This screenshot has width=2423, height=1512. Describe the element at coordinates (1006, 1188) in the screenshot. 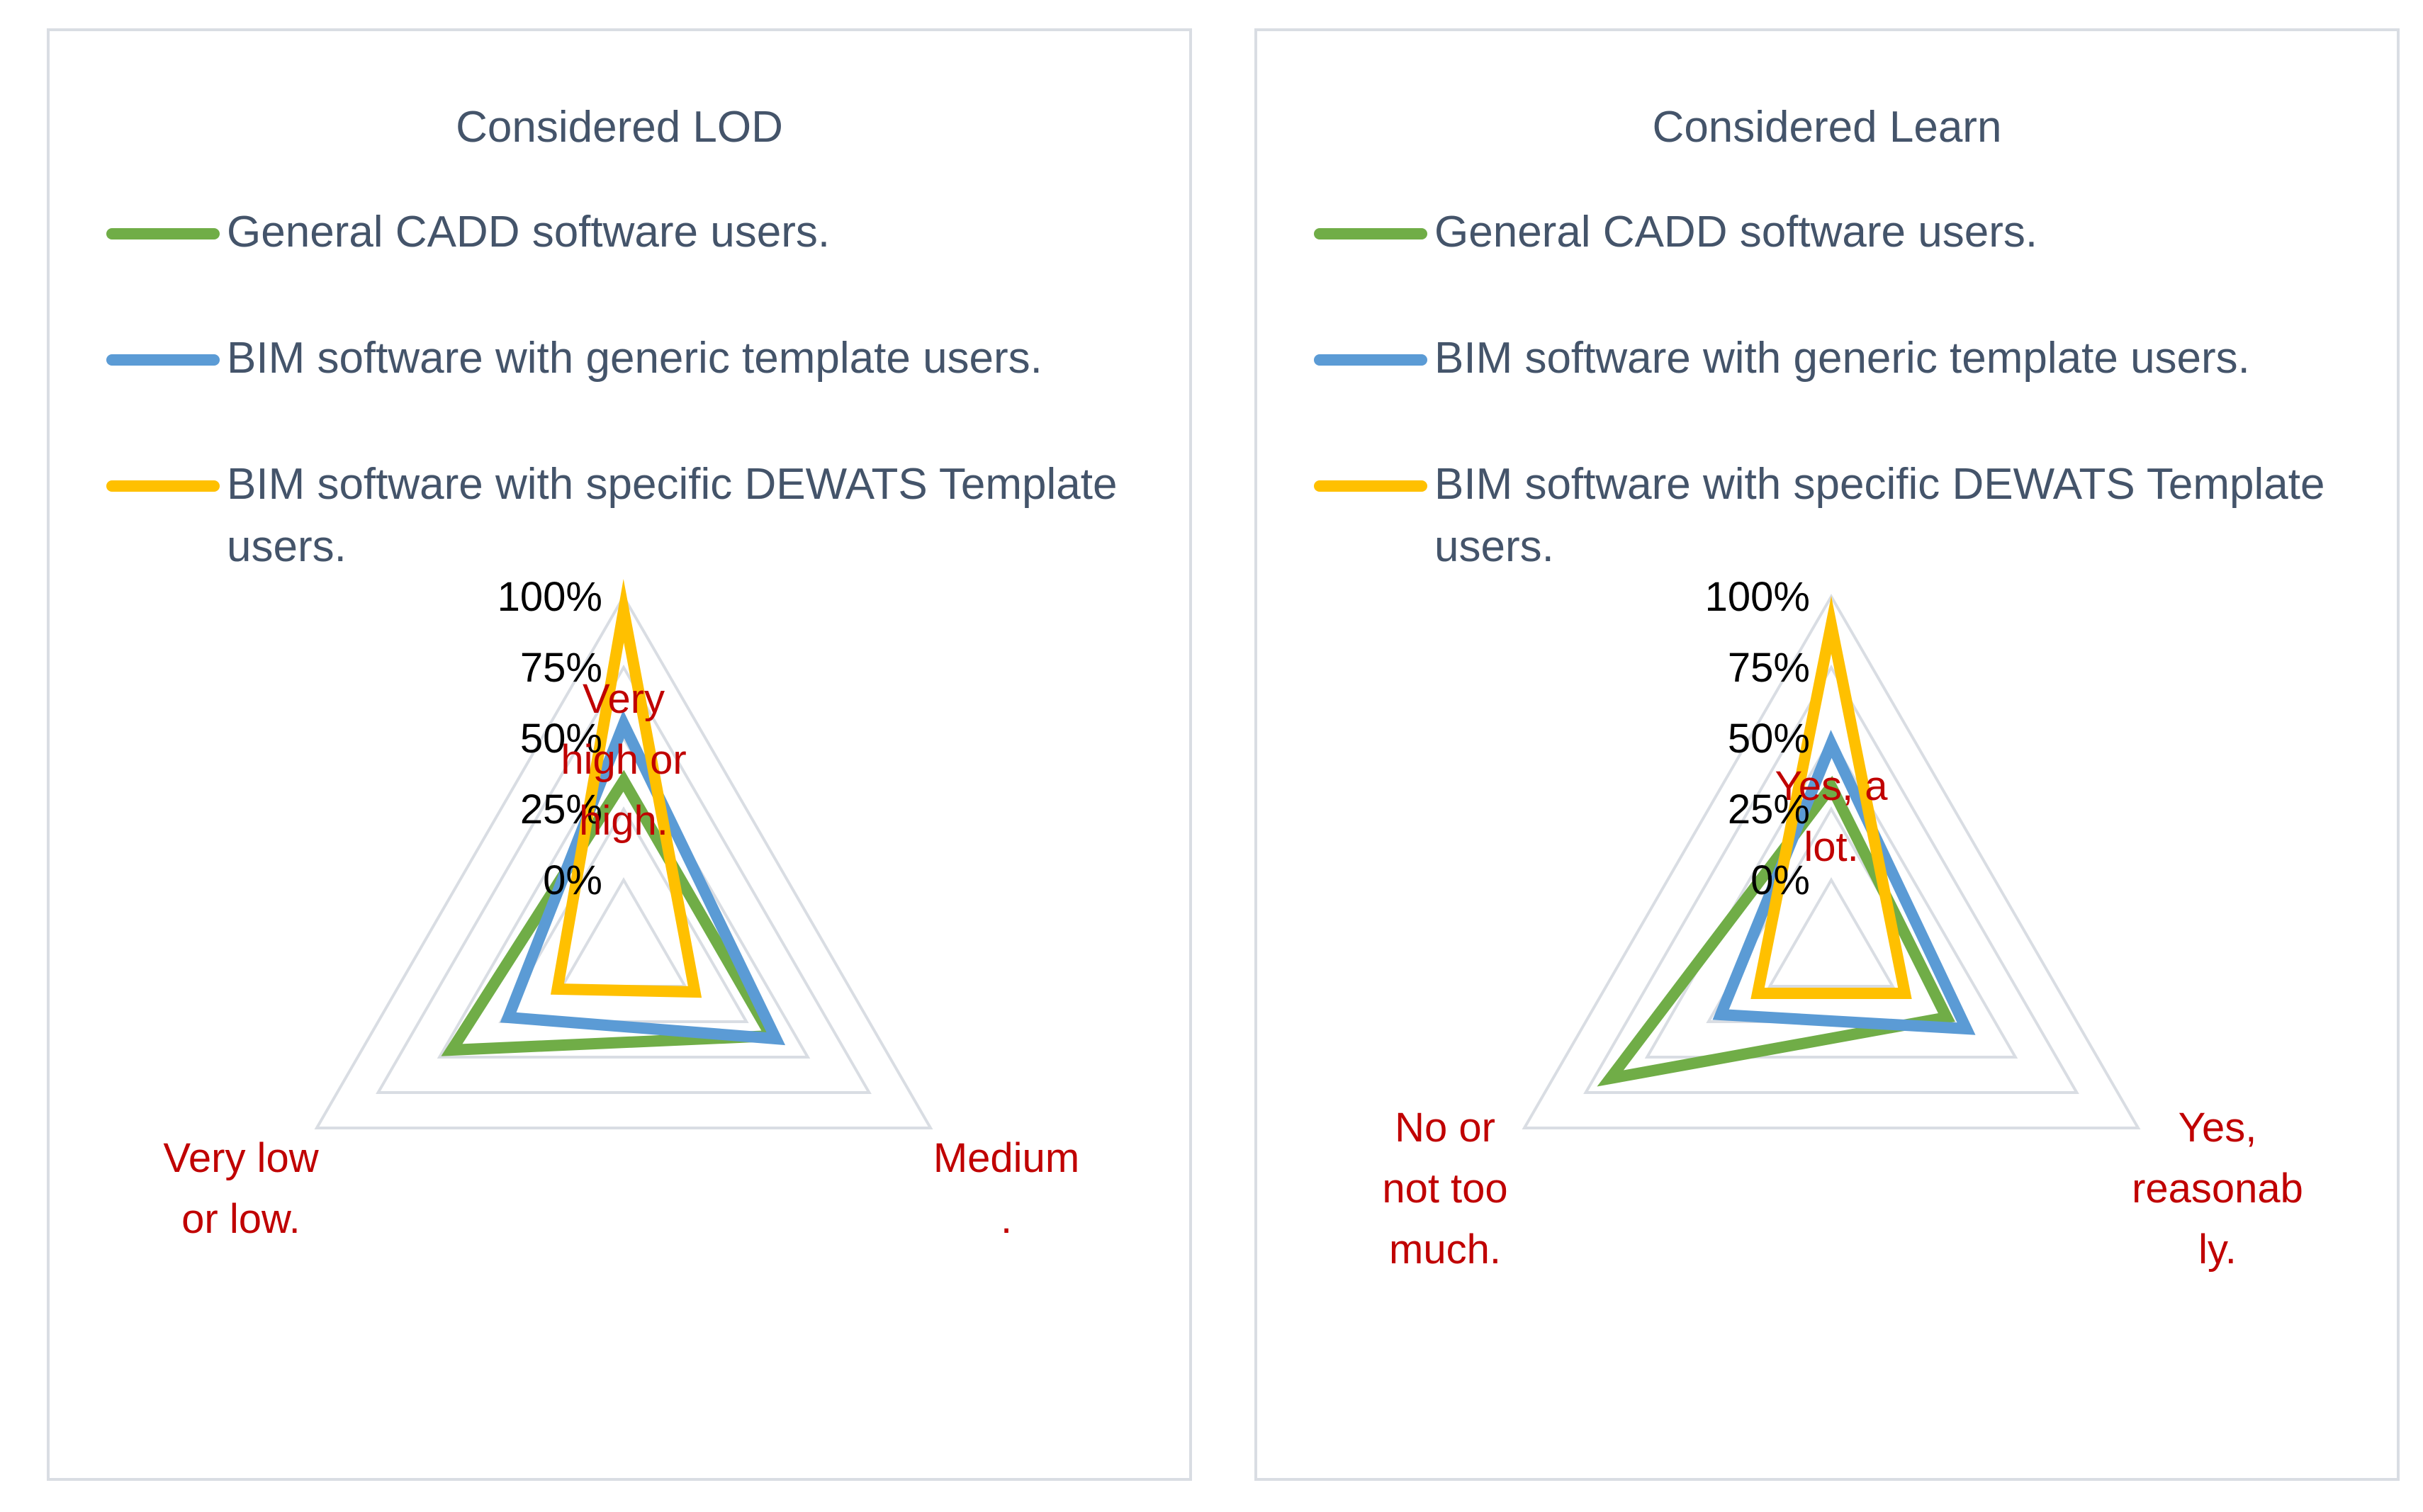

I see `category-label: Medium.` at that location.